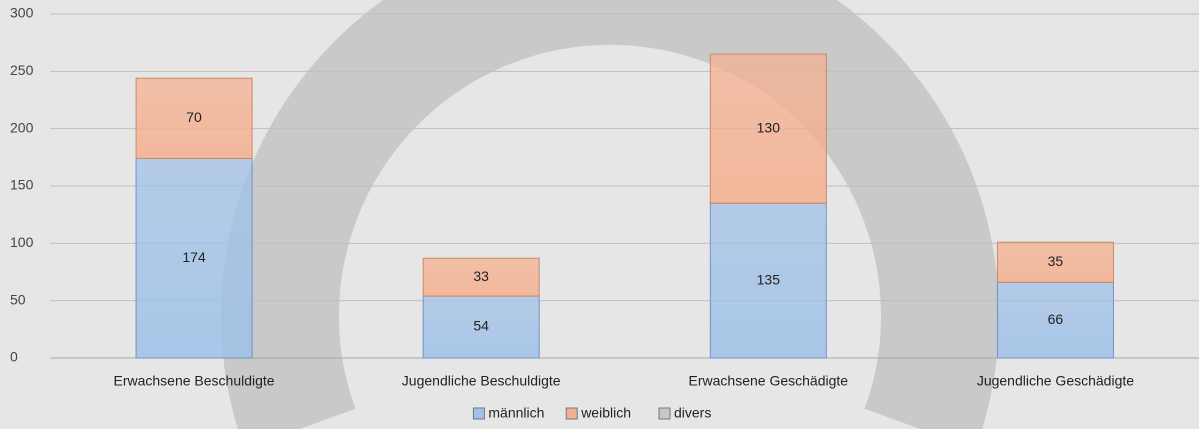  I want to click on legend-label: weiblich, so click(605, 413).